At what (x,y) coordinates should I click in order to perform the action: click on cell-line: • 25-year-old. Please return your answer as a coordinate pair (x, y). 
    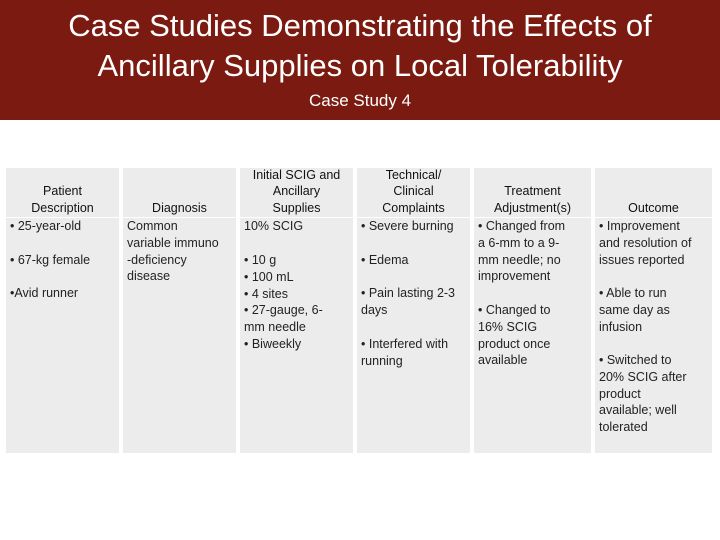
    Looking at the image, I should click on (46, 226).